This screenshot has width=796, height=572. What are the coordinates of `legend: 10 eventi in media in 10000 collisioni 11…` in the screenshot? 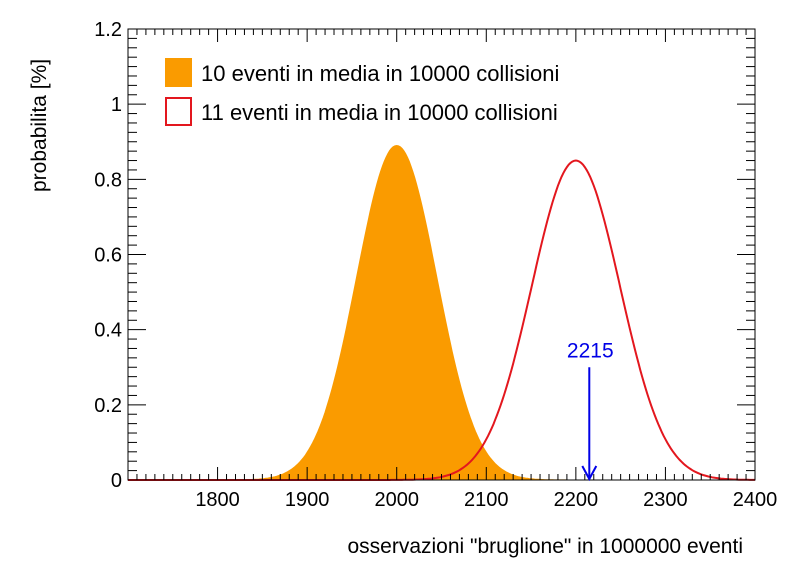 It's located at (362, 92).